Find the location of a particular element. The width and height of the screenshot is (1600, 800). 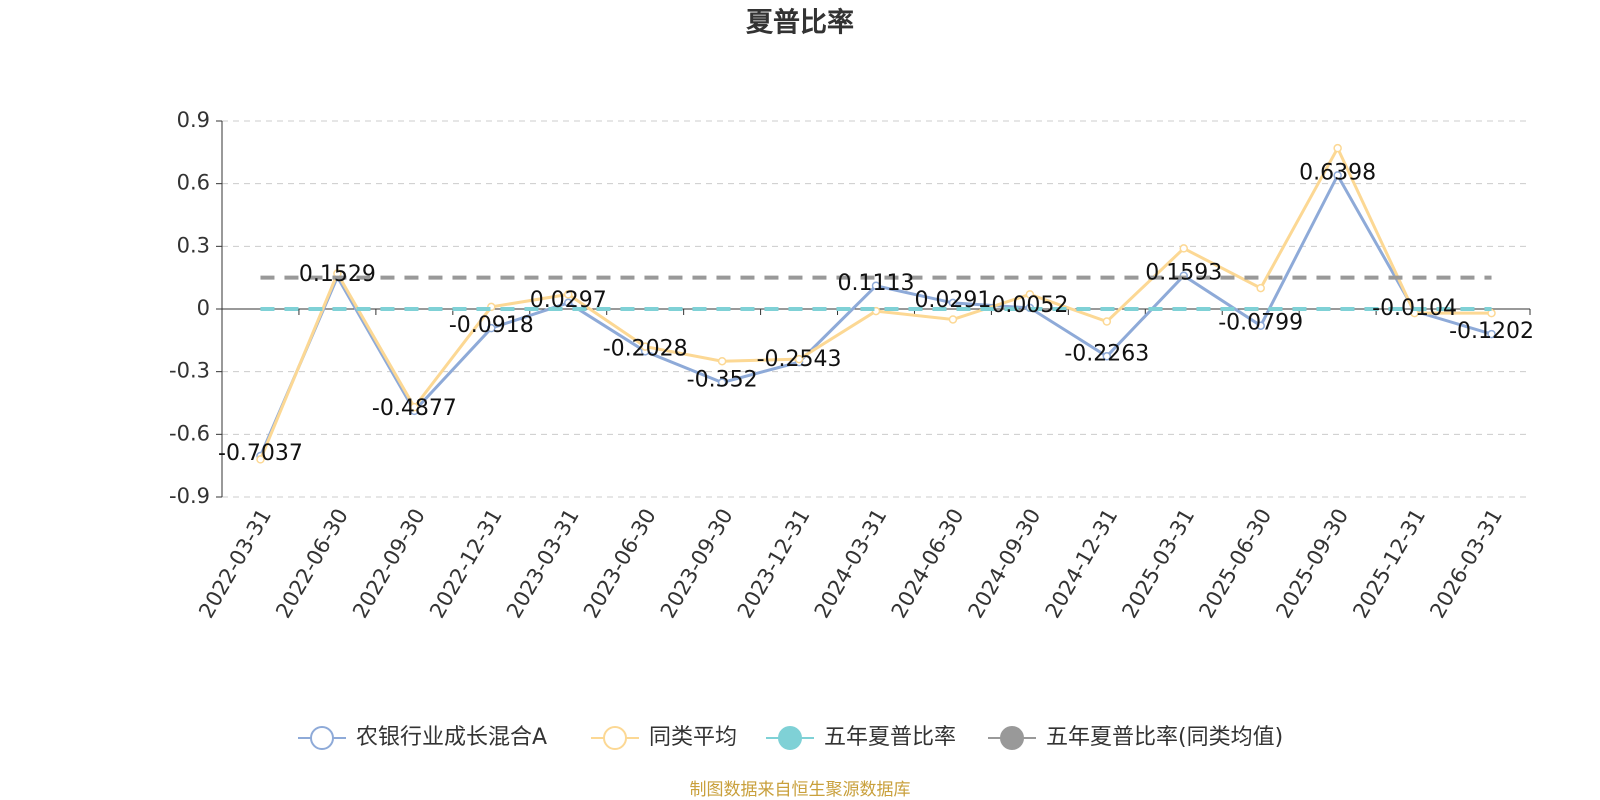

x-tick-label: 2024-03-31 is located at coordinates (851, 564).